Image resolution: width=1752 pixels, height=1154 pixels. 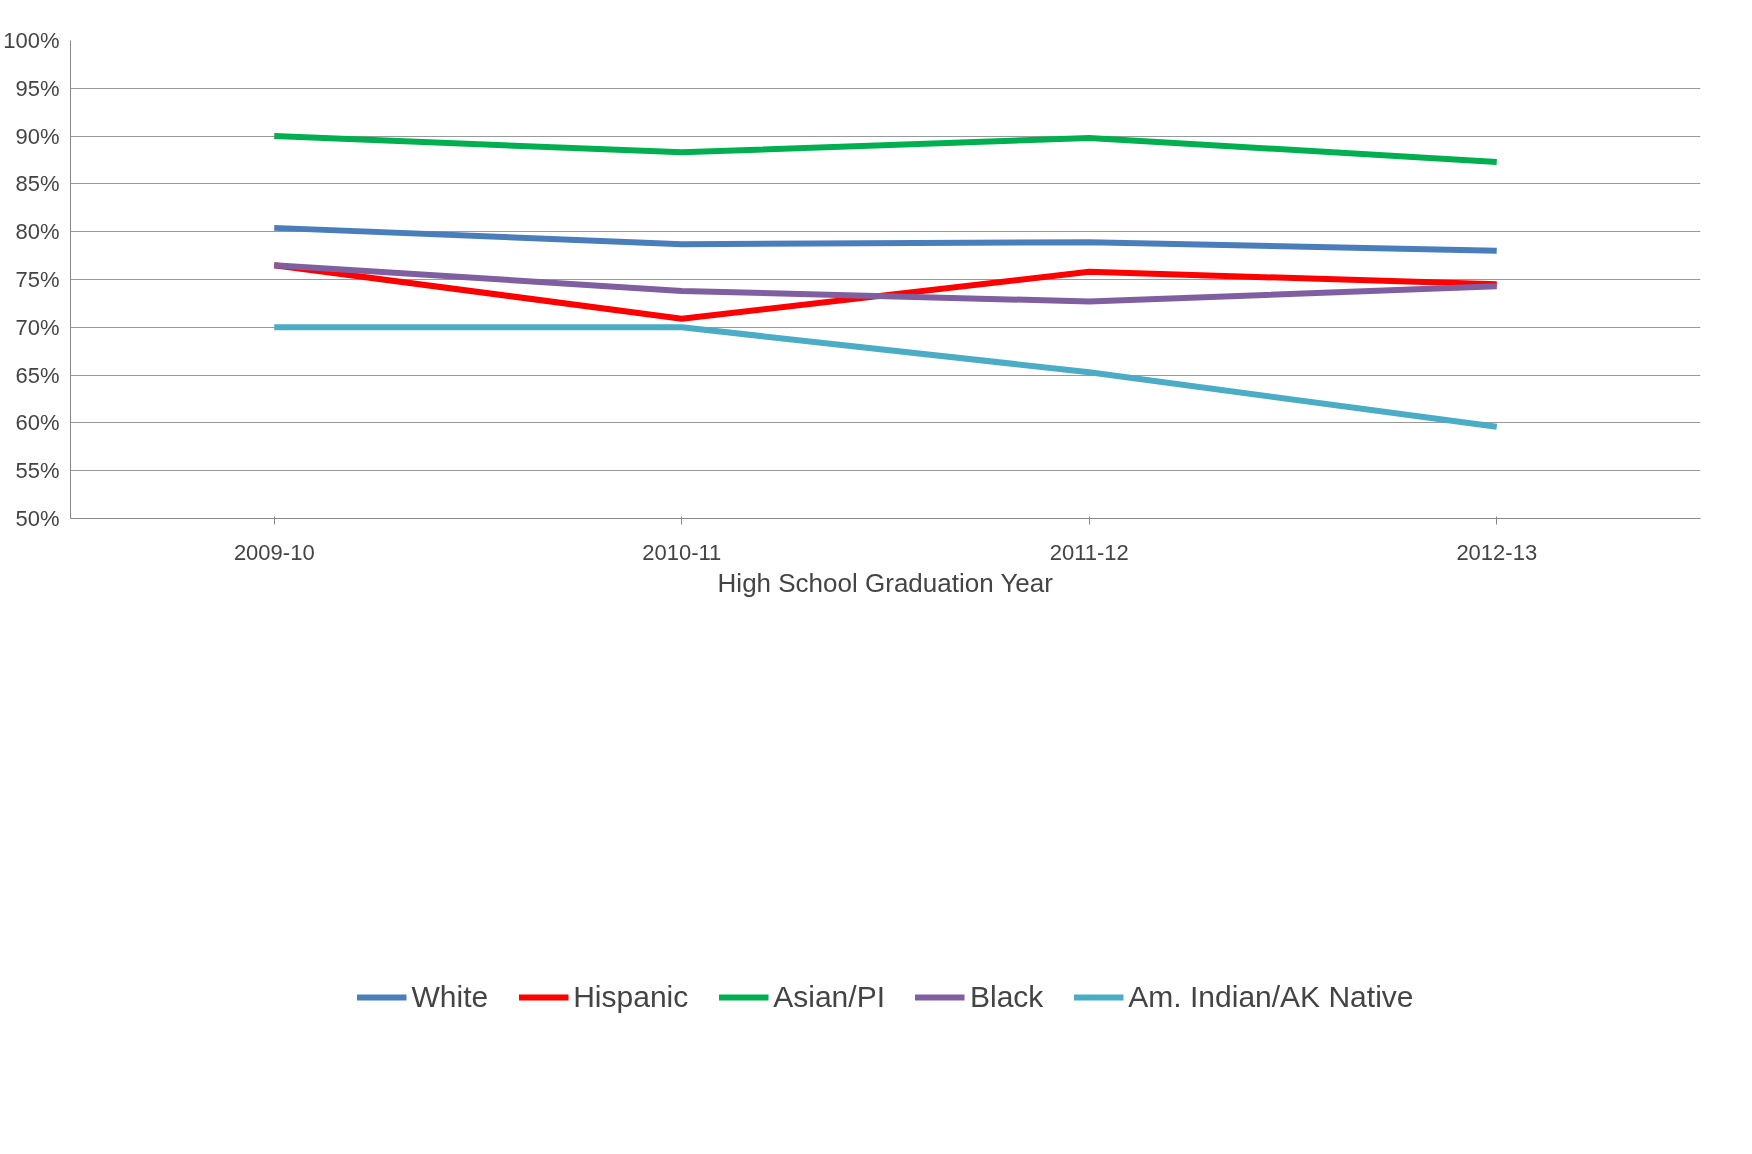 What do you see at coordinates (1271, 996) in the screenshot?
I see `legend-label: Am. Indian/AK Native` at bounding box center [1271, 996].